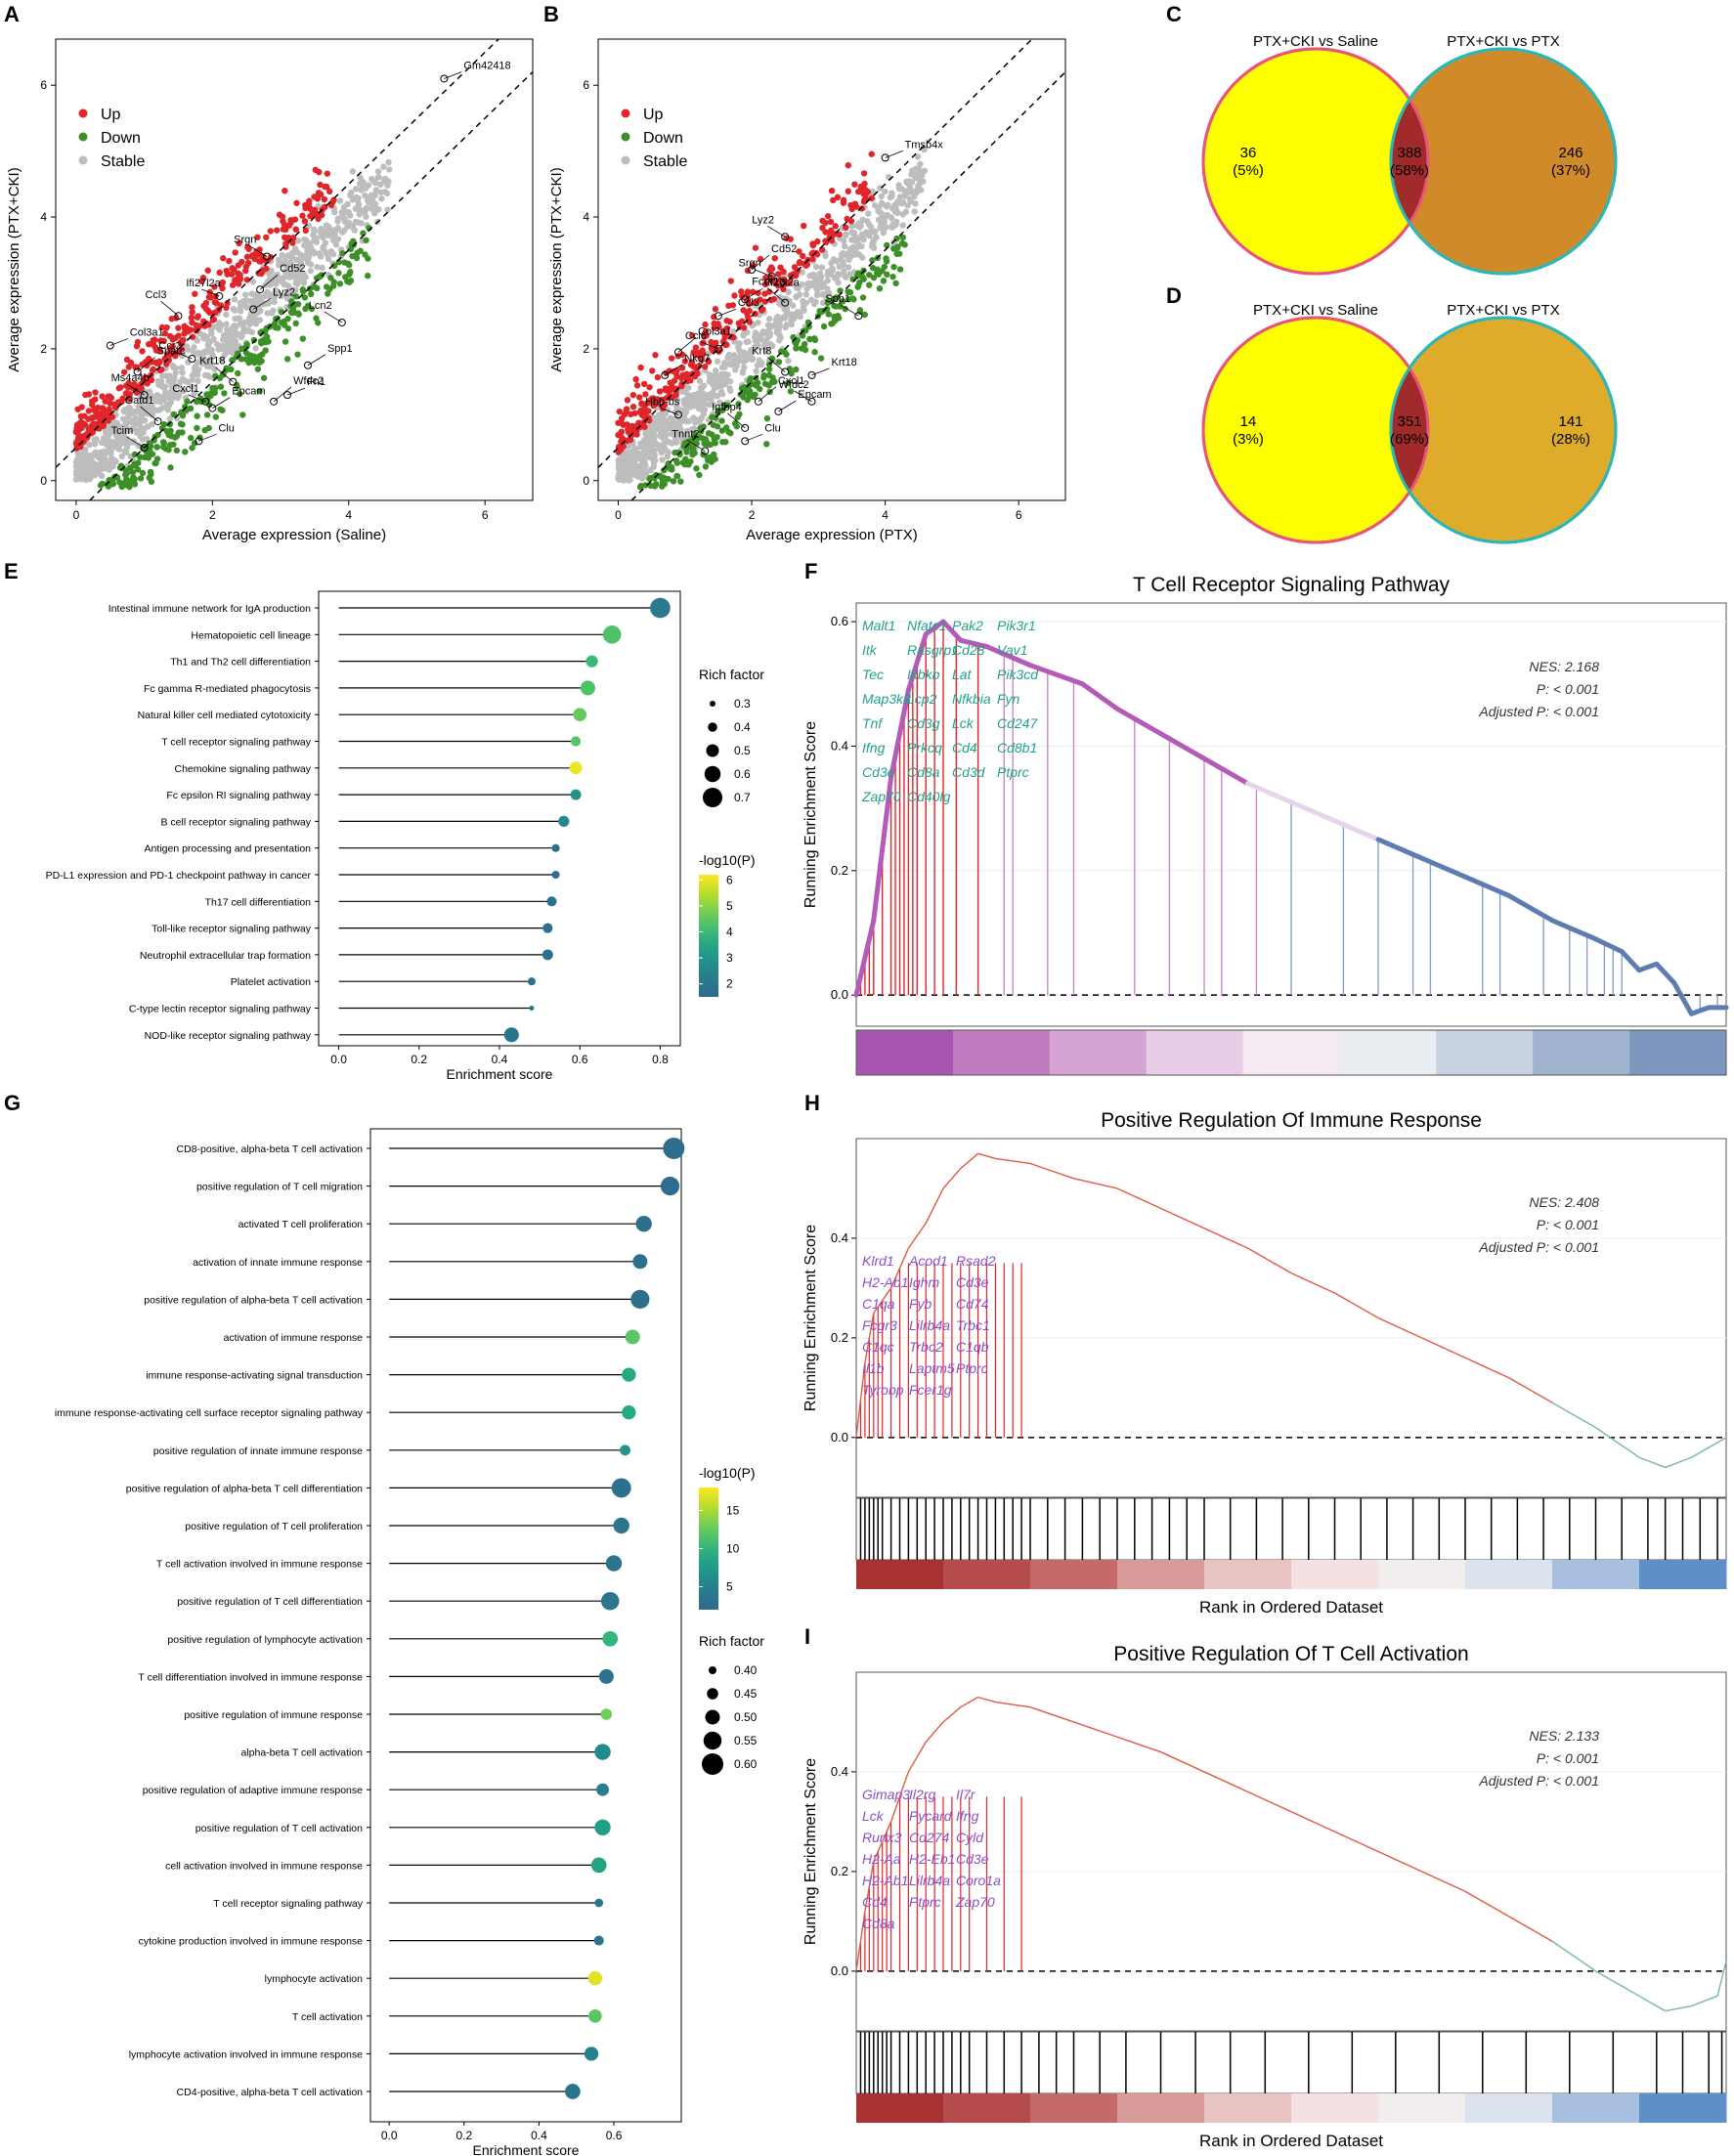 The height and width of the screenshot is (2156, 1734). Describe the element at coordinates (727, 407) in the screenshot. I see `gene-label: Igfbp4` at that location.